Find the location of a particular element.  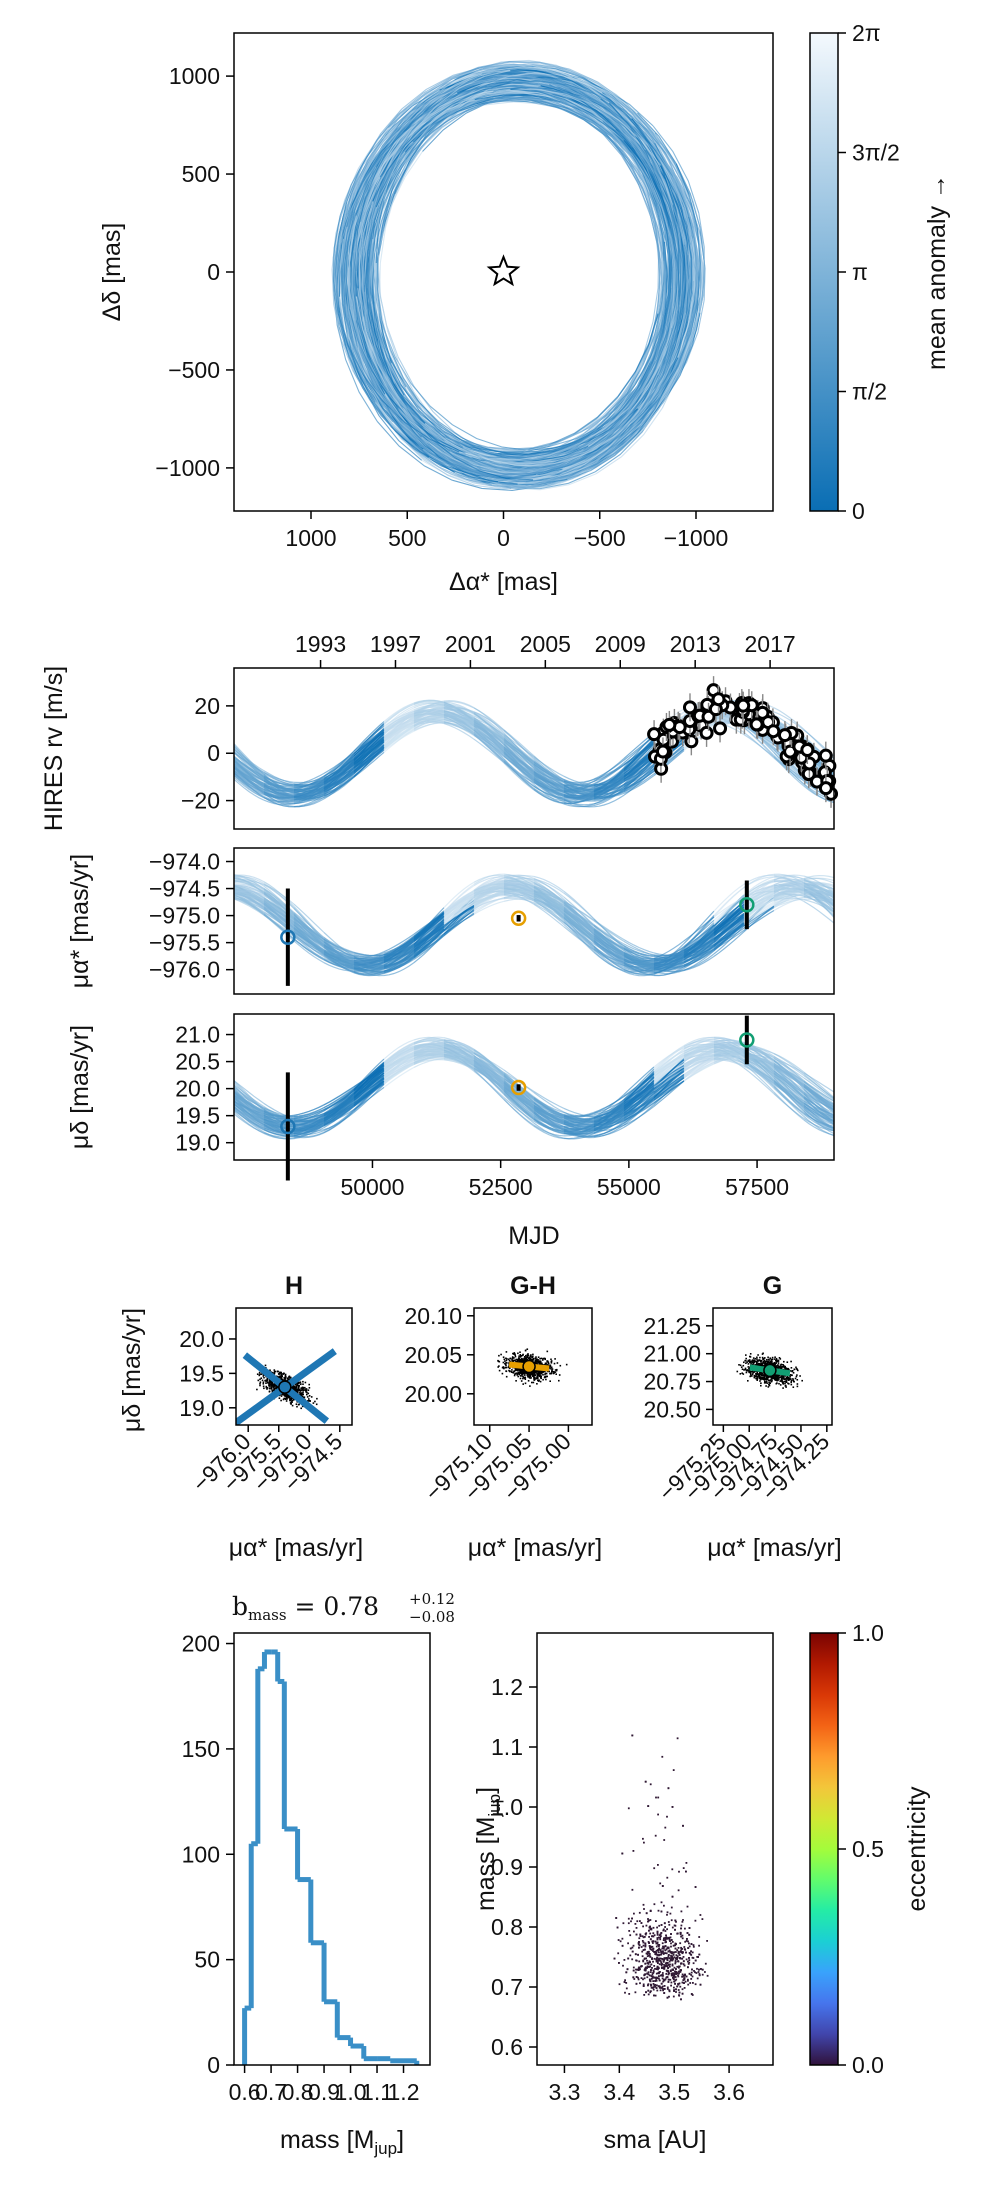

colorbar-tick-label: 0 is located at coordinates (858, 511).